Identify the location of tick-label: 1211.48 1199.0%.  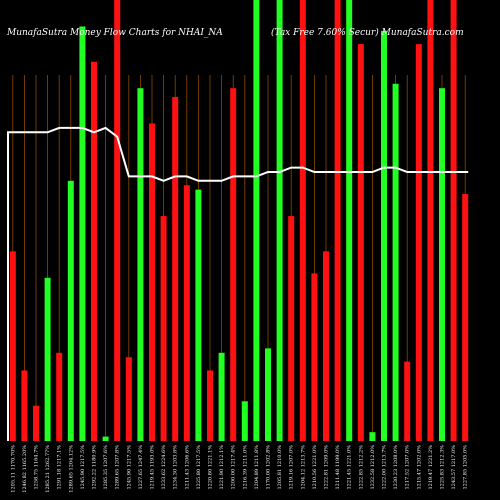
(338, 467).